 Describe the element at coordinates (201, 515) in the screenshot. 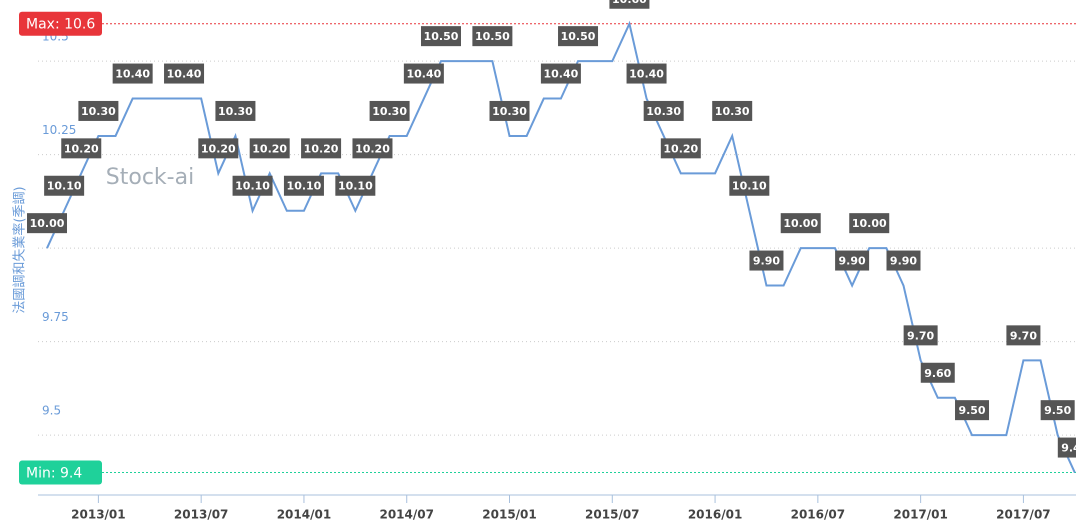

I see `x-tick-label: 2013/07` at that location.